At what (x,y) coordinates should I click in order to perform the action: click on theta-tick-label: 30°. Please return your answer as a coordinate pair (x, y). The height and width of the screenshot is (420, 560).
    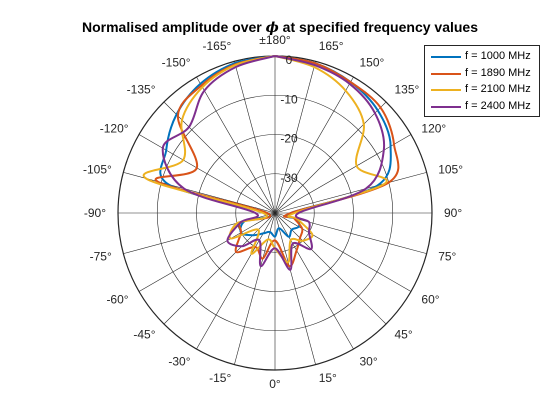
    Looking at the image, I should click on (369, 361).